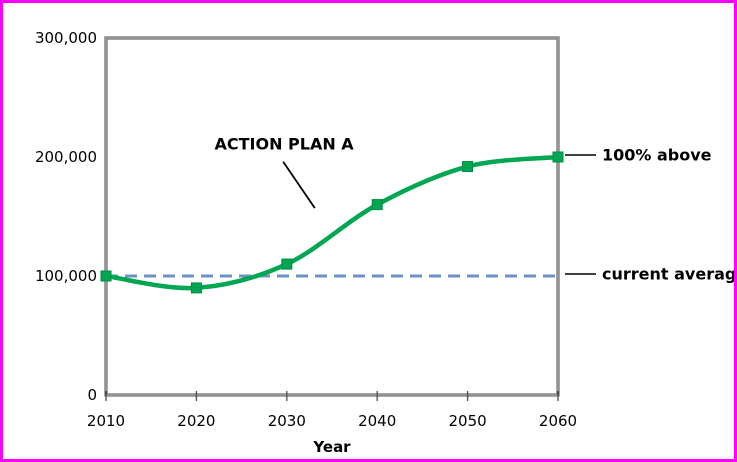  What do you see at coordinates (377, 421) in the screenshot?
I see `x-axis-tick-label-2040: 2040` at bounding box center [377, 421].